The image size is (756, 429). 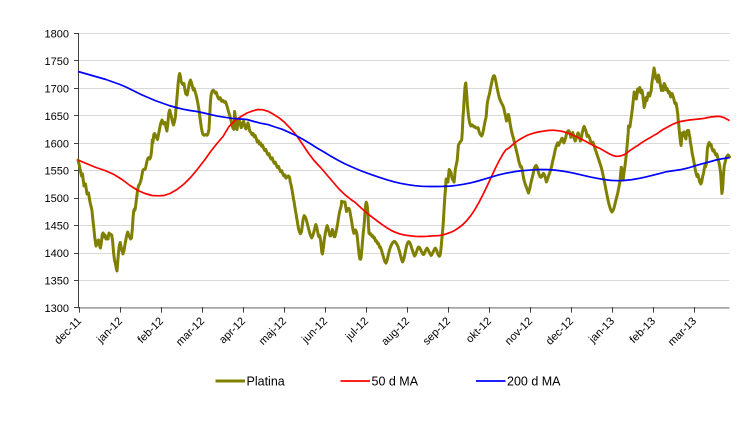 What do you see at coordinates (57, 227) in the screenshot?
I see `svg-text: 1450` at bounding box center [57, 227].